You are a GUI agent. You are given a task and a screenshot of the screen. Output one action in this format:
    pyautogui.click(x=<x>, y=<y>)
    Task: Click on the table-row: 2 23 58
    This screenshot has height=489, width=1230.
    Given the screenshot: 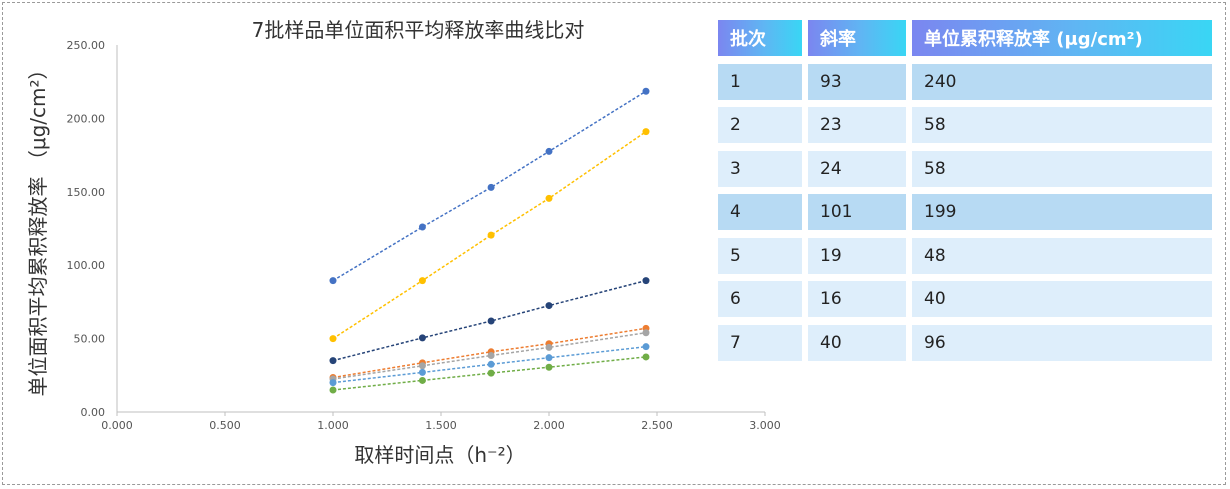 What is the action you would take?
    pyautogui.click(x=965, y=125)
    